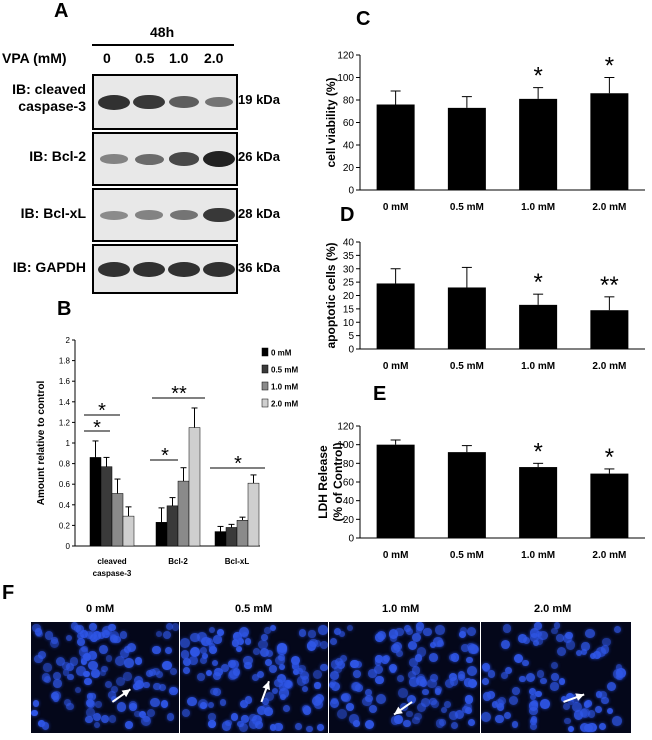 The height and width of the screenshot is (740, 652). I want to click on y-tick-label: 0.2, so click(65, 525).